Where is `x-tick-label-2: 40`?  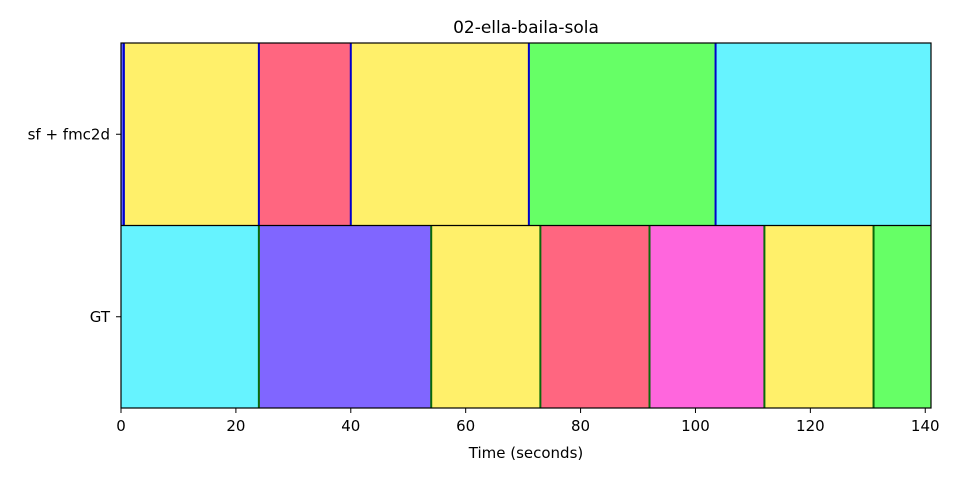
x-tick-label-2: 40 is located at coordinates (350, 426).